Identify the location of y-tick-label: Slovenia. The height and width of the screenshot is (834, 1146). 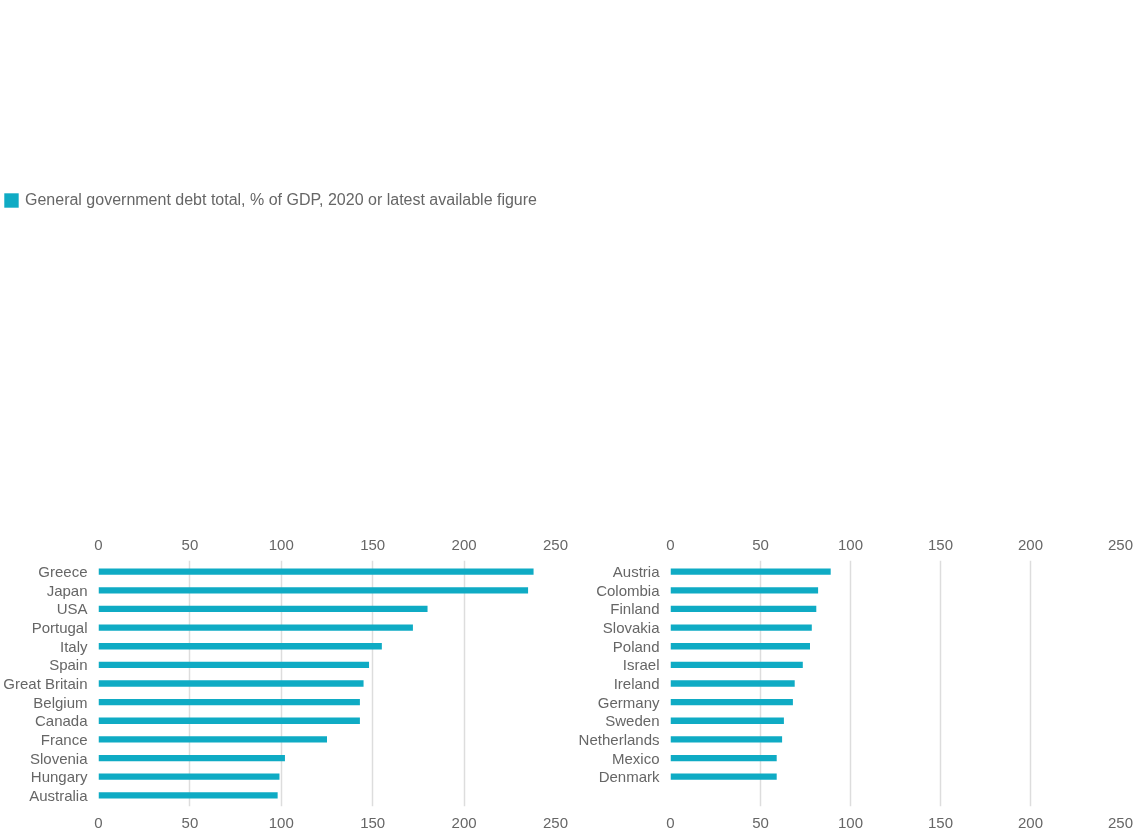
(59, 758).